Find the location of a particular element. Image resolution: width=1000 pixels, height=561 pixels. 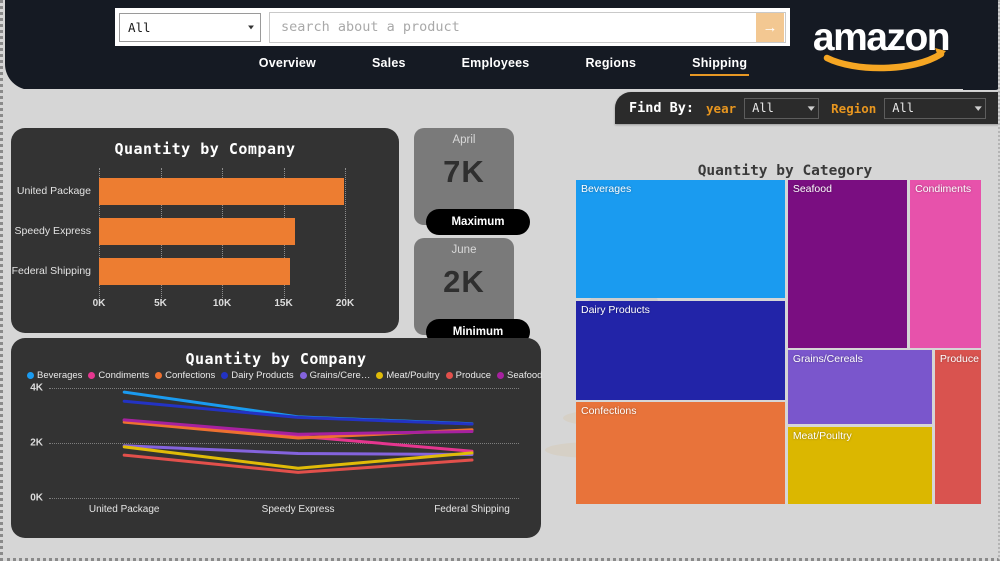

kpi-value: 2K is located at coordinates (464, 281).